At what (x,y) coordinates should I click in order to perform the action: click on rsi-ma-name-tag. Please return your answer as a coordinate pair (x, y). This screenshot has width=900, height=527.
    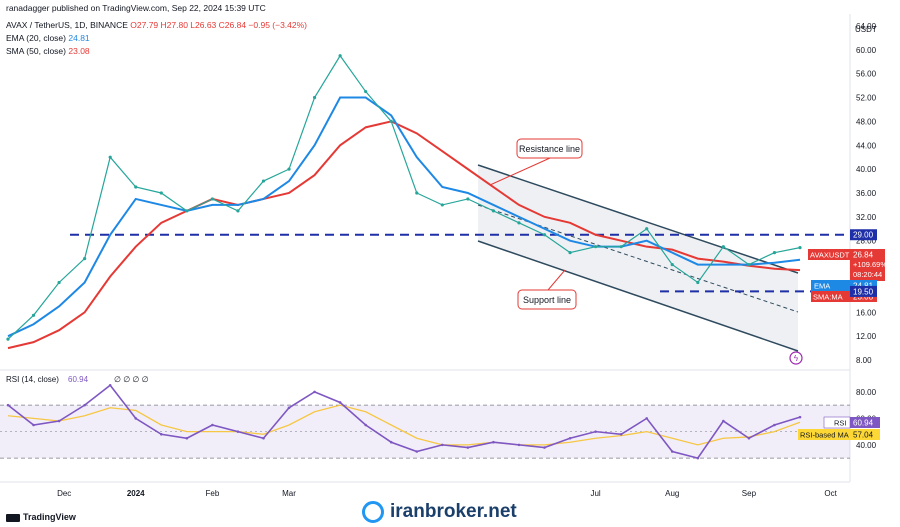
    Looking at the image, I should click on (824, 434).